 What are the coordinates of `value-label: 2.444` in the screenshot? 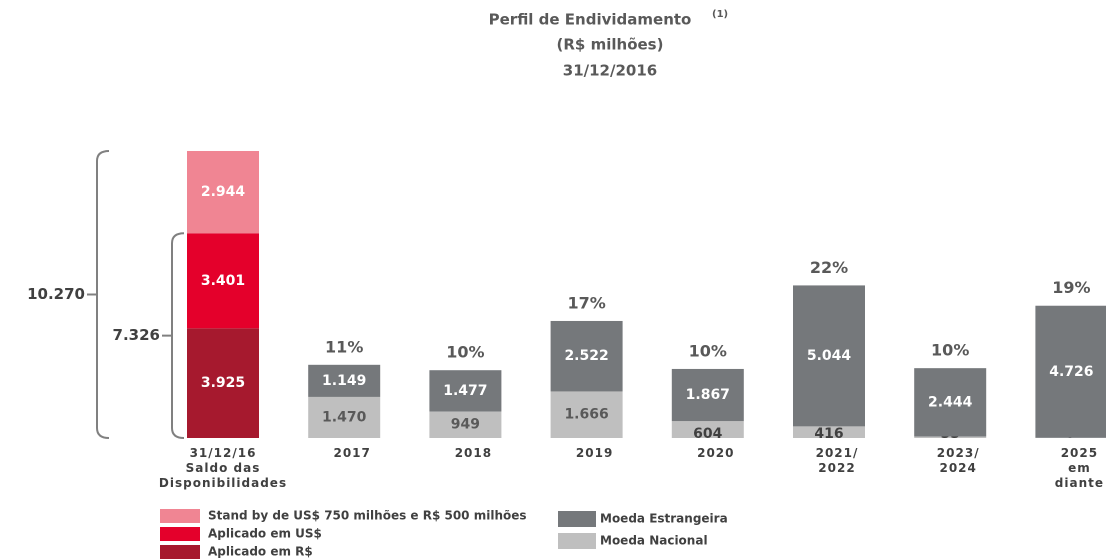 It's located at (950, 402).